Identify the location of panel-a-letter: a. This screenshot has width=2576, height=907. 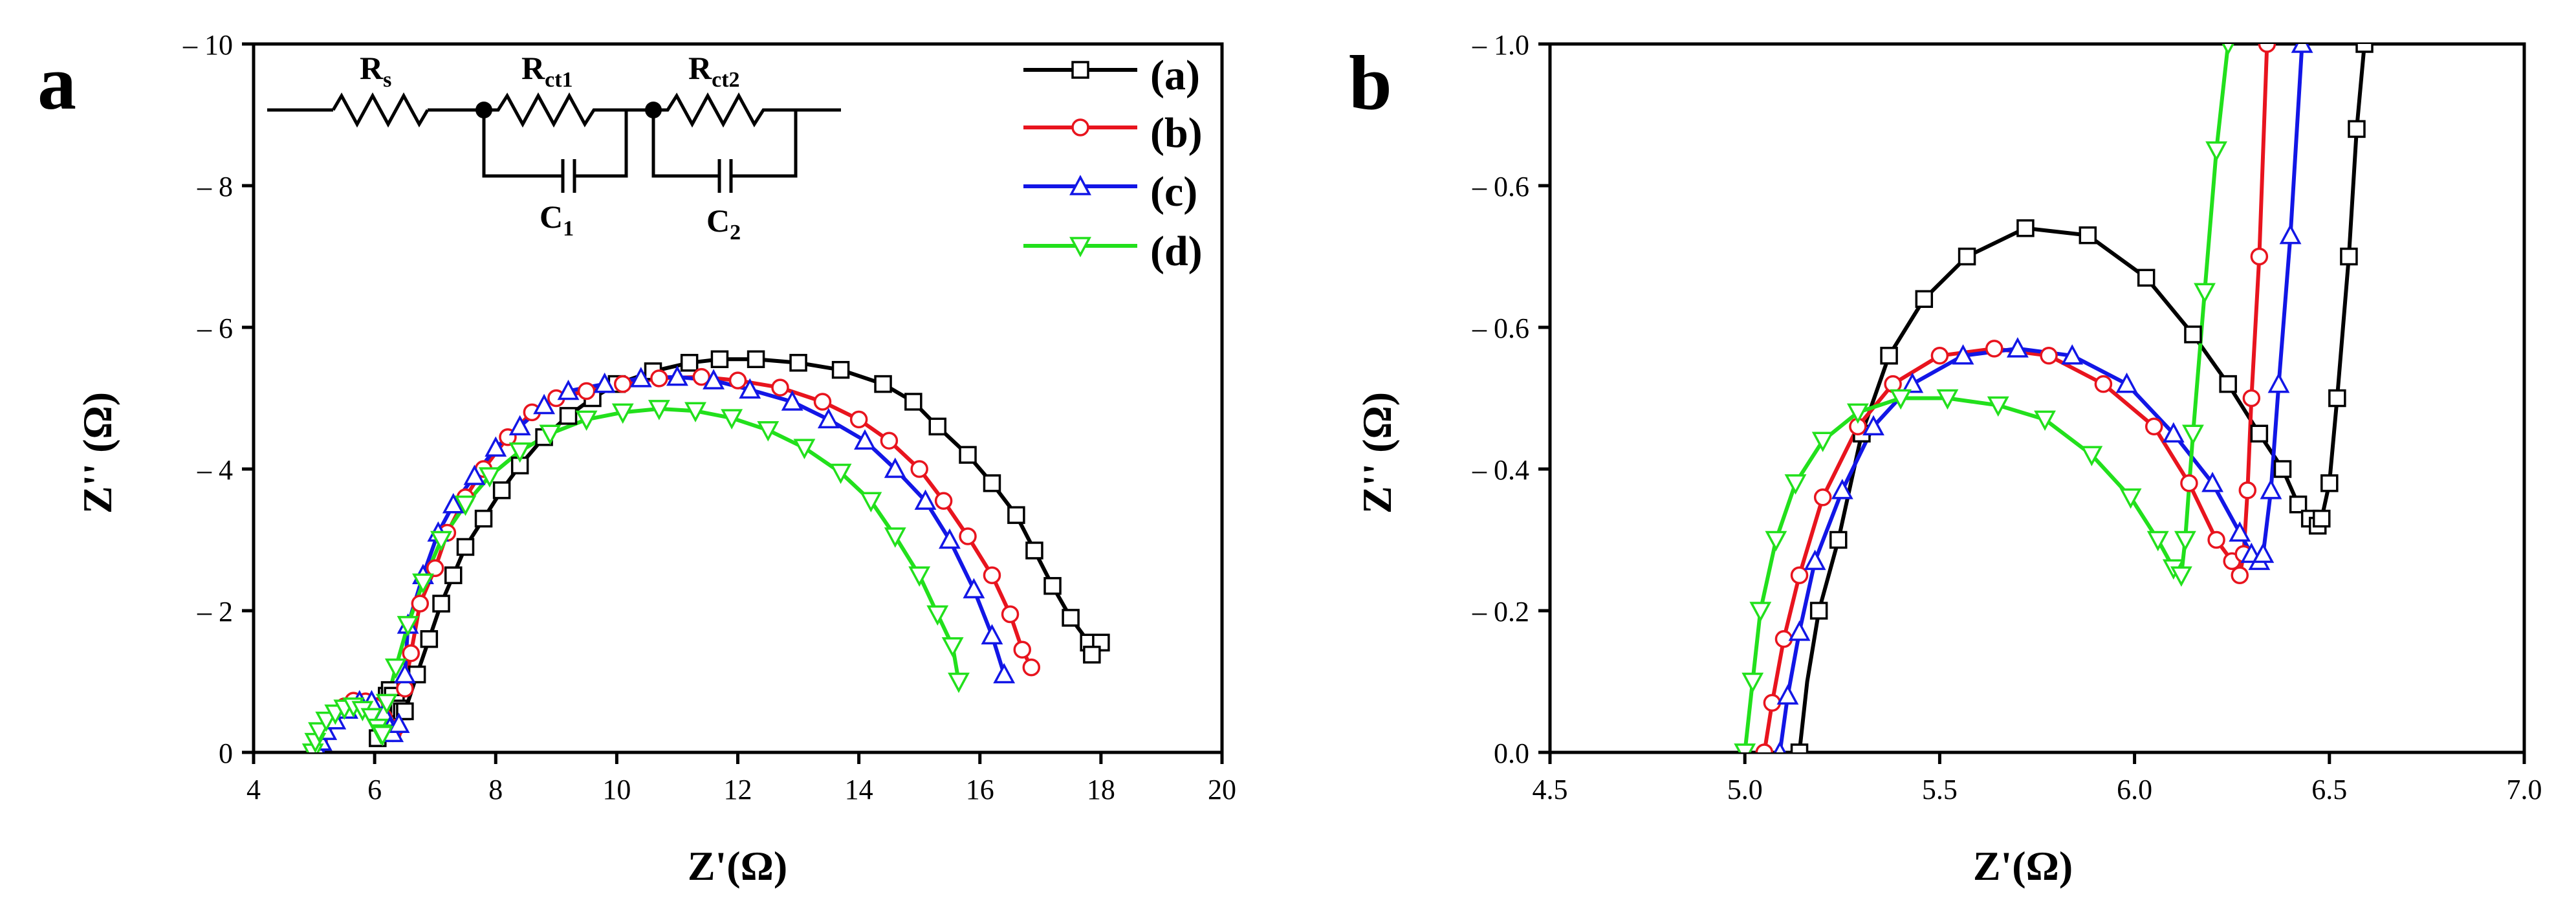
(57, 82).